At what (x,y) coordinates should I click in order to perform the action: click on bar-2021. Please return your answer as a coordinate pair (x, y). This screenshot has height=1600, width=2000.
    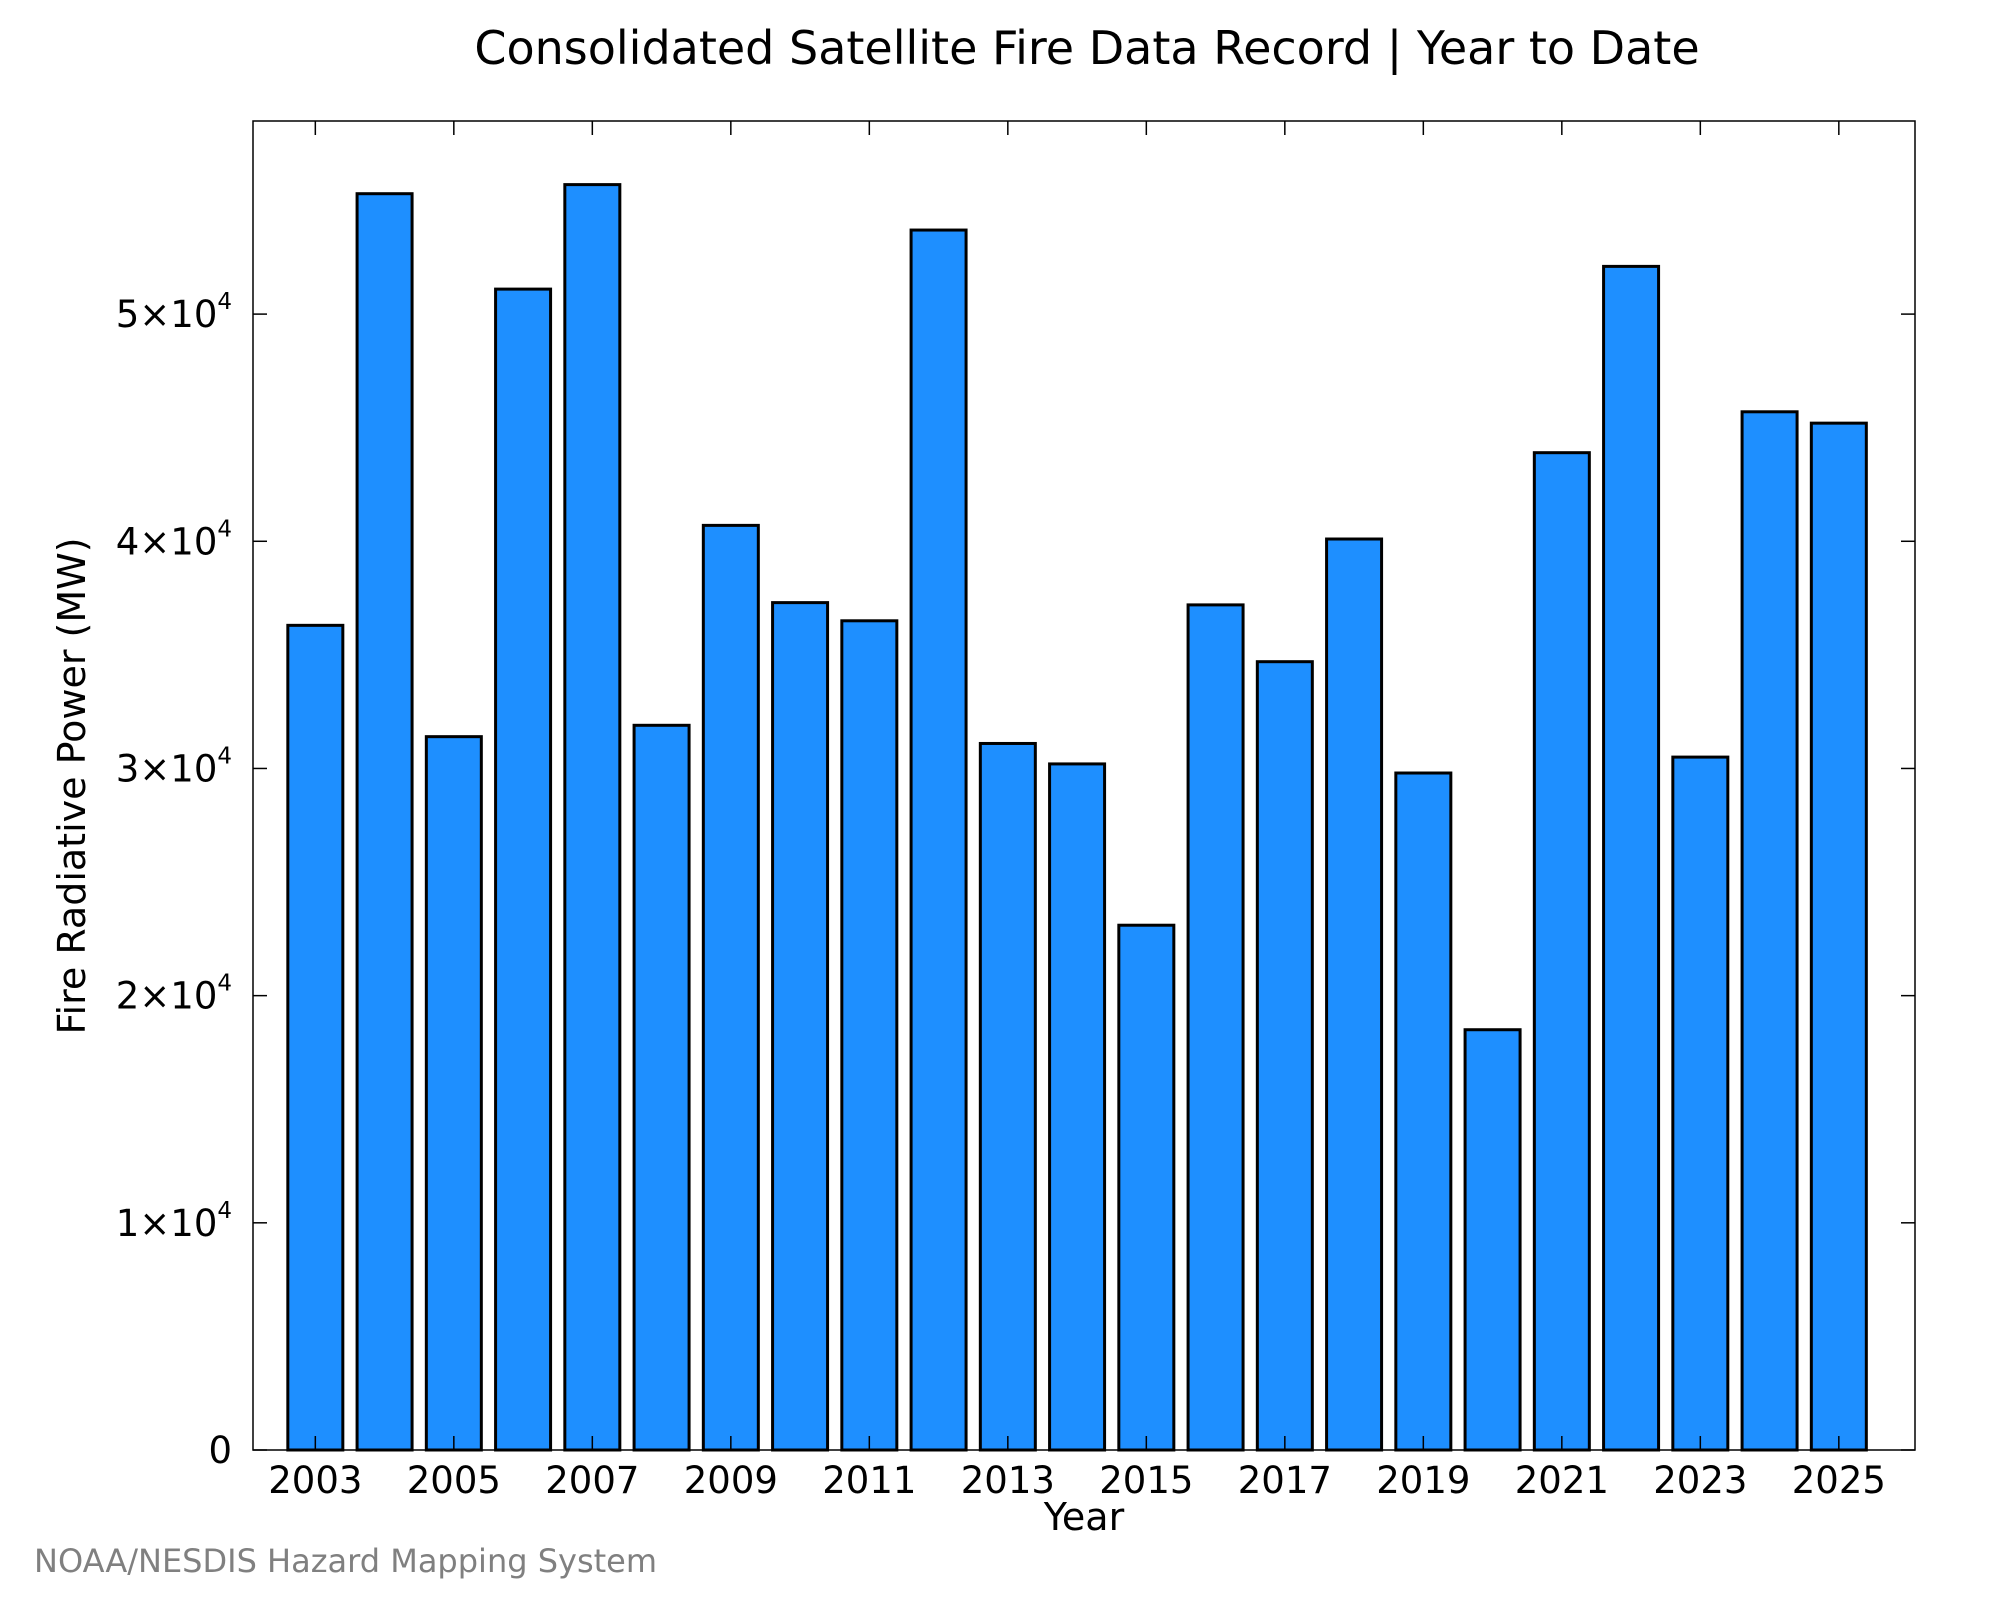
    Looking at the image, I should click on (1561, 951).